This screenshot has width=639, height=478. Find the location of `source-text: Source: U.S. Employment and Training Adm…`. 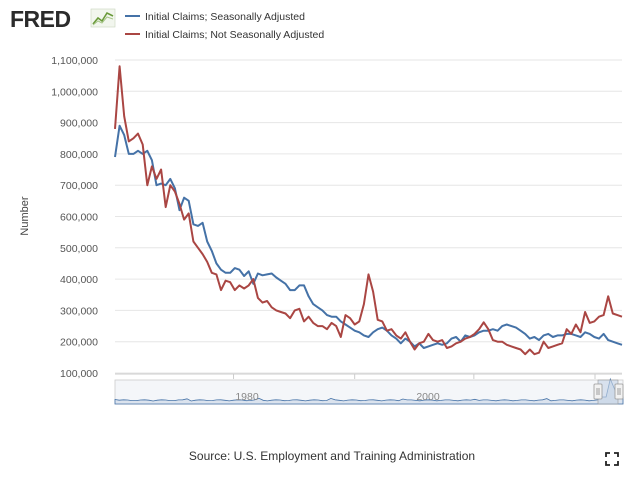

source-text: Source: U.S. Employment and Training Adm… is located at coordinates (332, 456).